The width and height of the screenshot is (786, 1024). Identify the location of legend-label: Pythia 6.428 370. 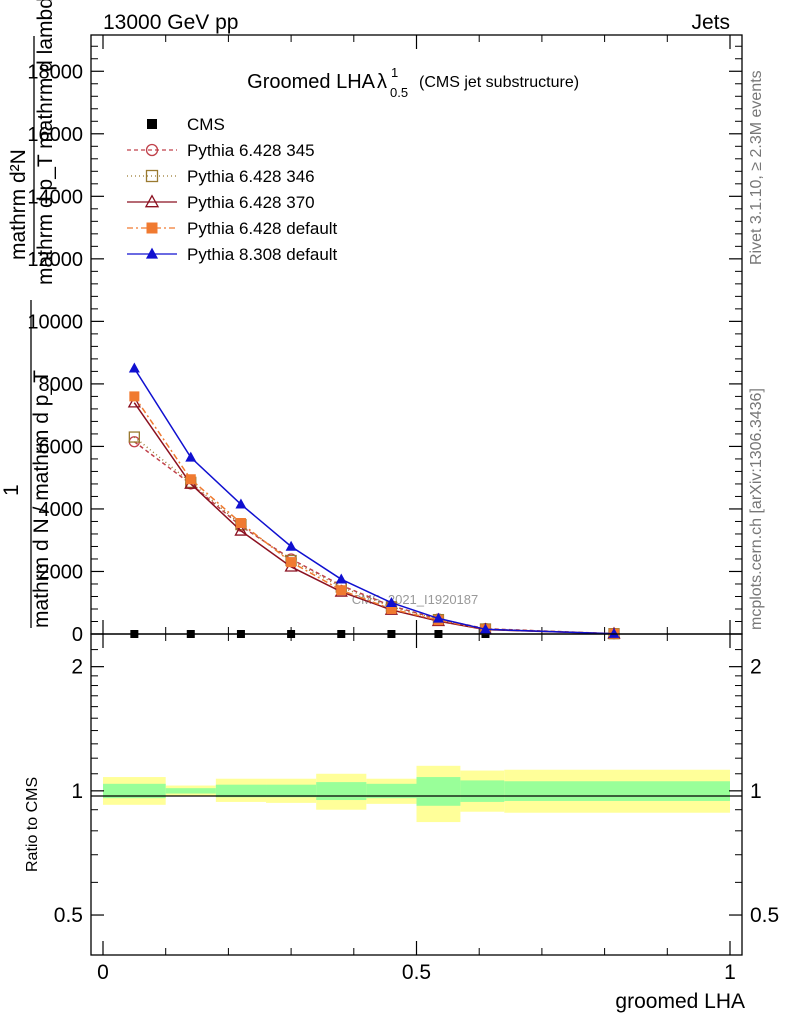
(251, 202).